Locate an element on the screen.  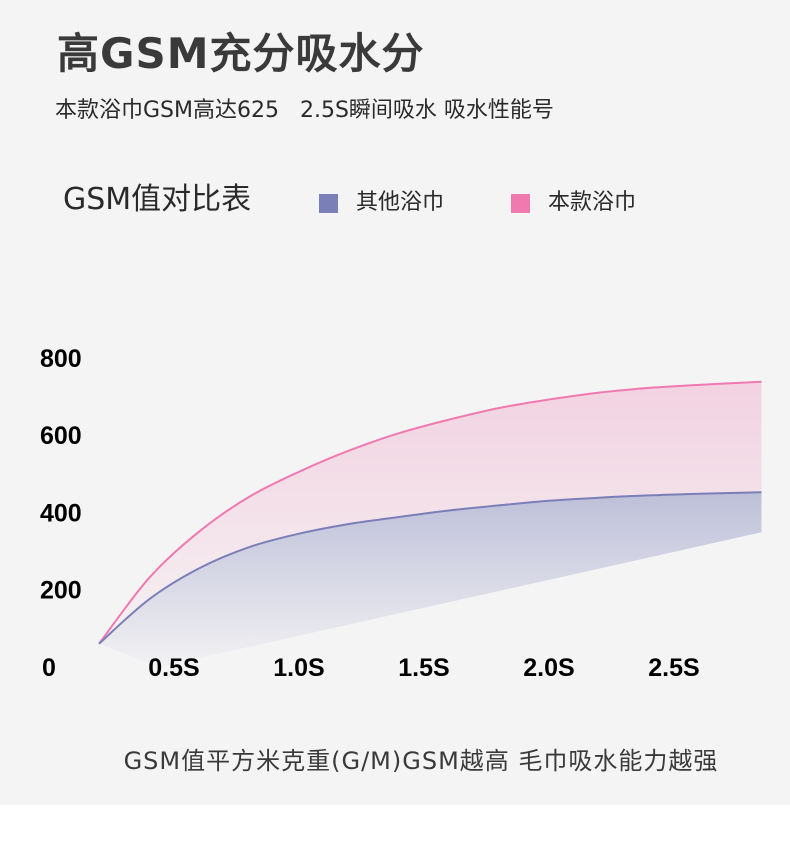
page-title: 高GSM充分吸水分 is located at coordinates (241, 53).